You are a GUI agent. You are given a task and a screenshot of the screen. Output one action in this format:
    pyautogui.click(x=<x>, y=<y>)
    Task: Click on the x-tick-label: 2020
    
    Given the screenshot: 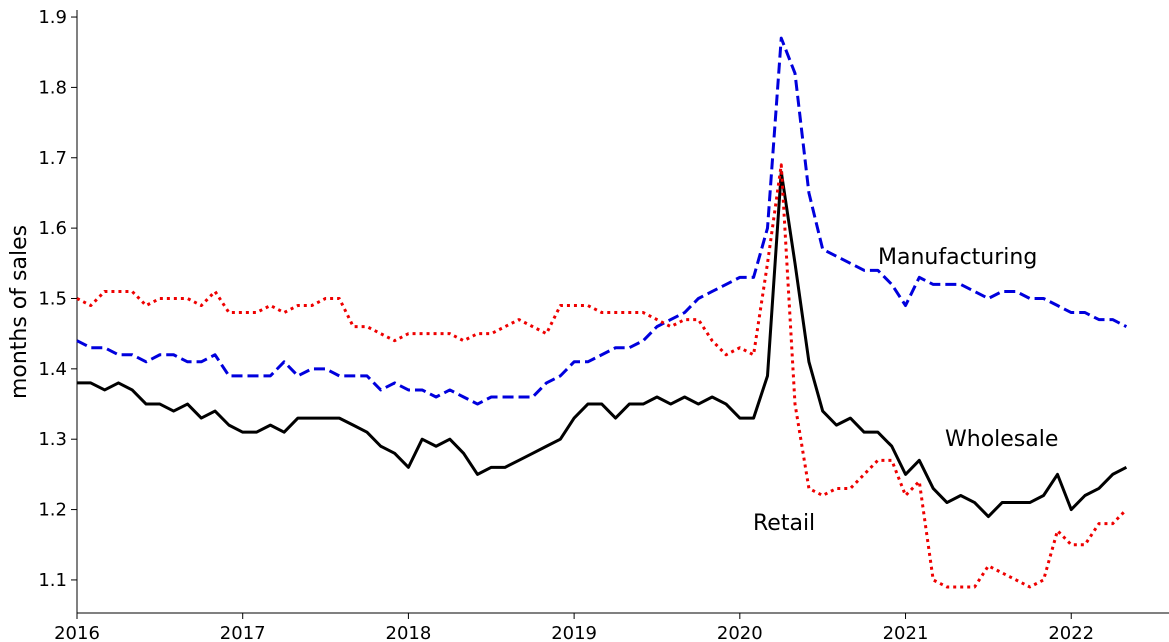 What is the action you would take?
    pyautogui.click(x=740, y=632)
    